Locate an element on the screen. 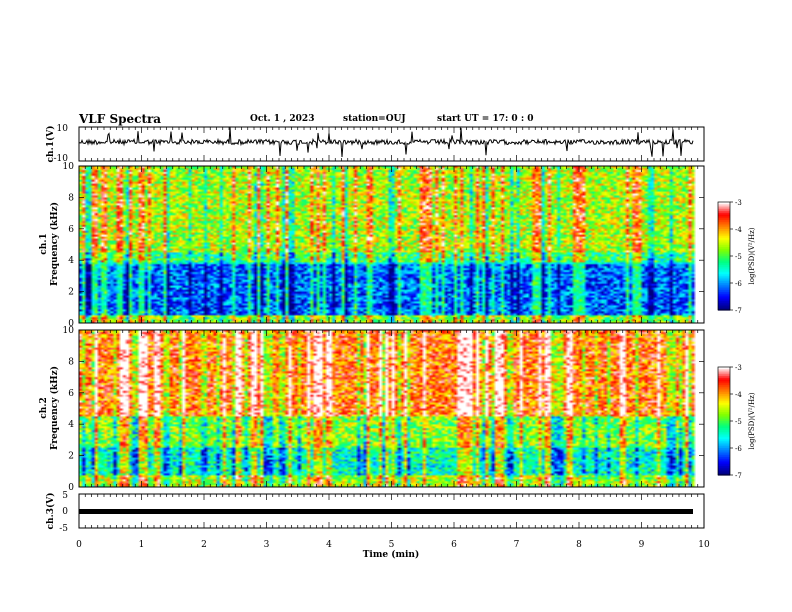 This screenshot has width=792, height=612. colorbar-tick-label: -3 is located at coordinates (738, 368).